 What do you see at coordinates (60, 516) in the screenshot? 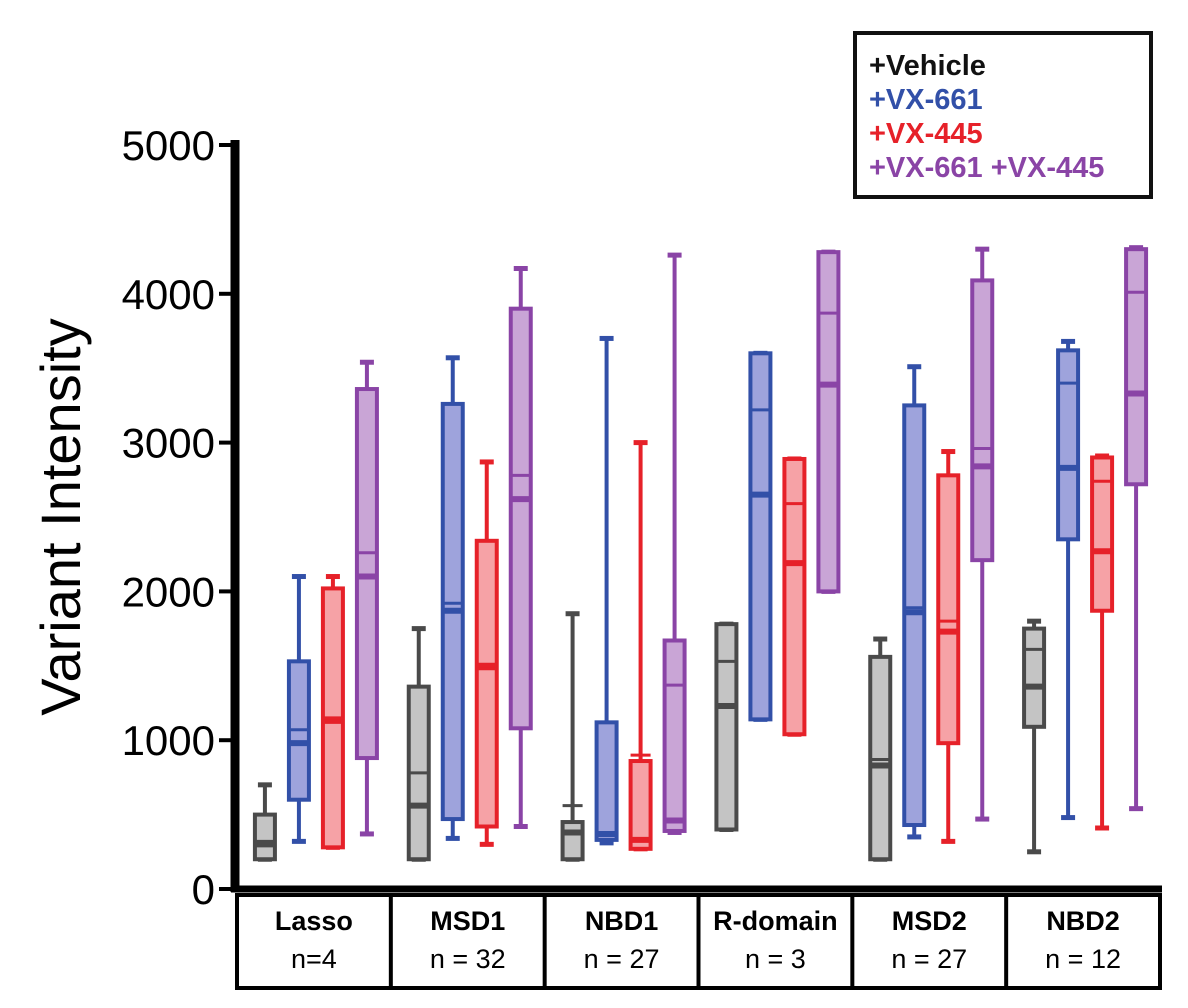
I see `y-axis-label: Variant Intensity` at bounding box center [60, 516].